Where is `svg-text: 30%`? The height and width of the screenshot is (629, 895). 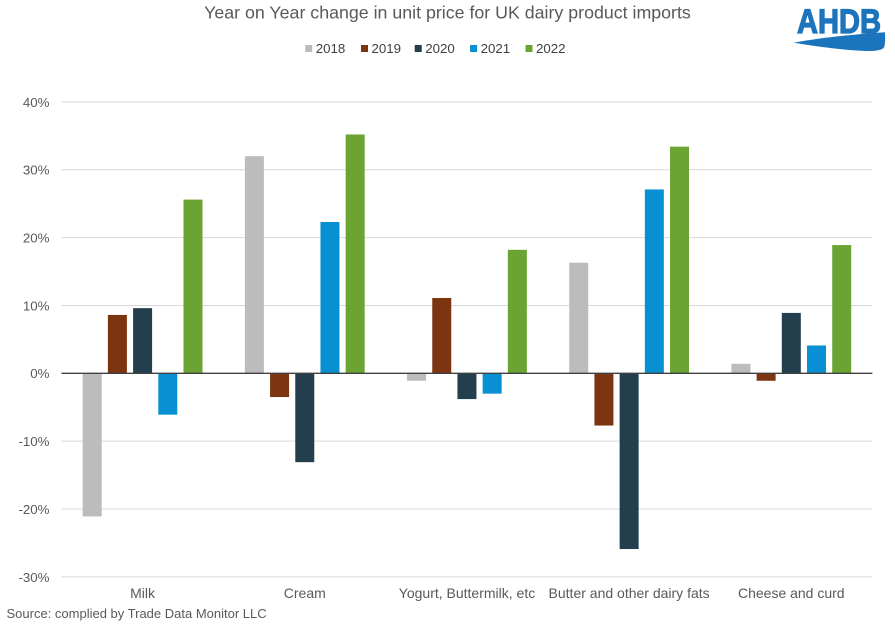 svg-text: 30% is located at coordinates (36, 170).